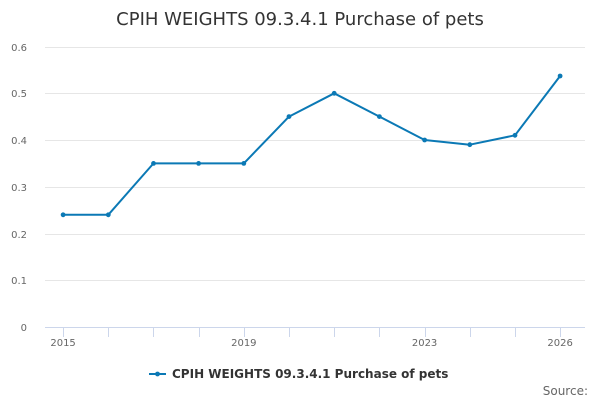 The height and width of the screenshot is (400, 600). What do you see at coordinates (315, 338) in the screenshot?
I see `x-axis: 2015 2019 2023 2026` at bounding box center [315, 338].